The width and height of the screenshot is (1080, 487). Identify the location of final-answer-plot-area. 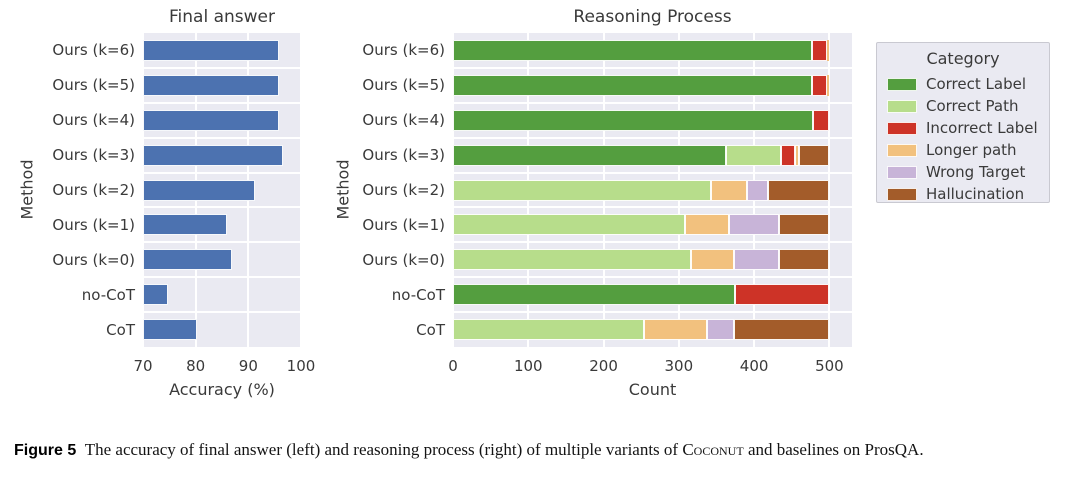
(222, 190).